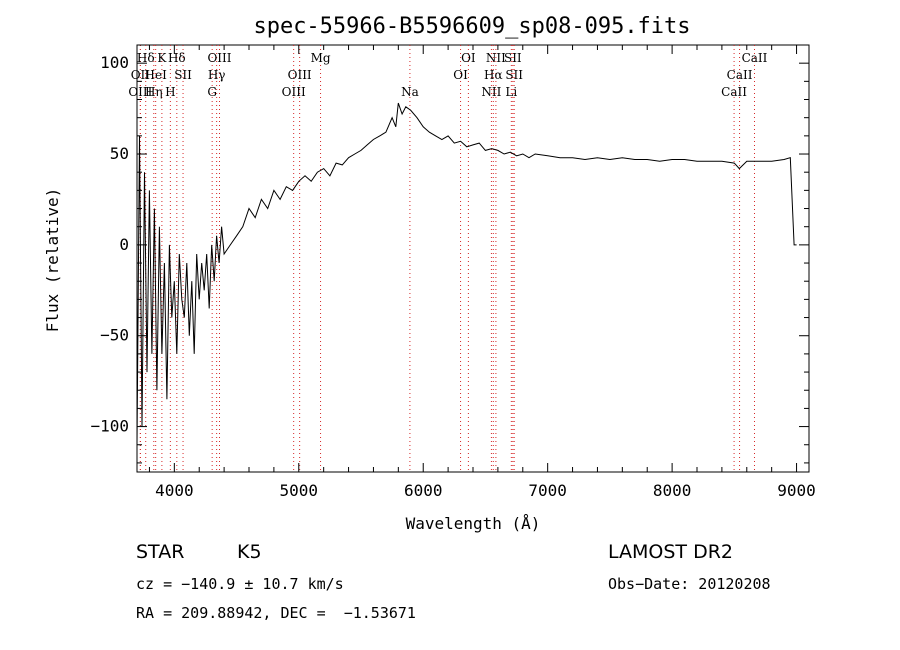  I want to click on x-tick-label: 6000, so click(423, 490).